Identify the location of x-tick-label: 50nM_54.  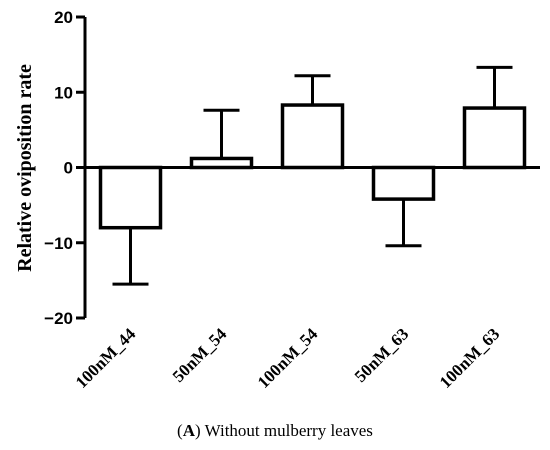
(200, 355).